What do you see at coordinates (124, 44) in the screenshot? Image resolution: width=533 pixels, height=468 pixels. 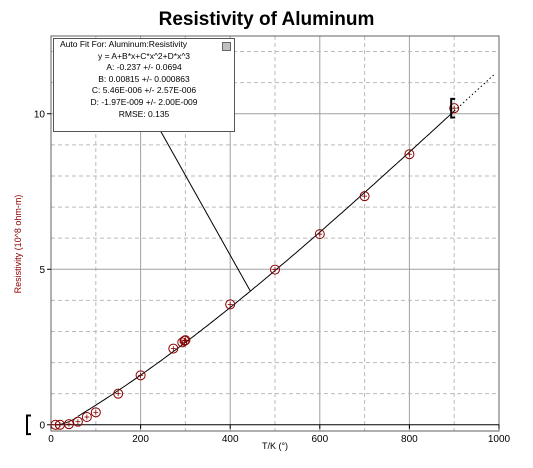 I see `fit-header: Auto Fit For: Aluminum:Resistivity` at bounding box center [124, 44].